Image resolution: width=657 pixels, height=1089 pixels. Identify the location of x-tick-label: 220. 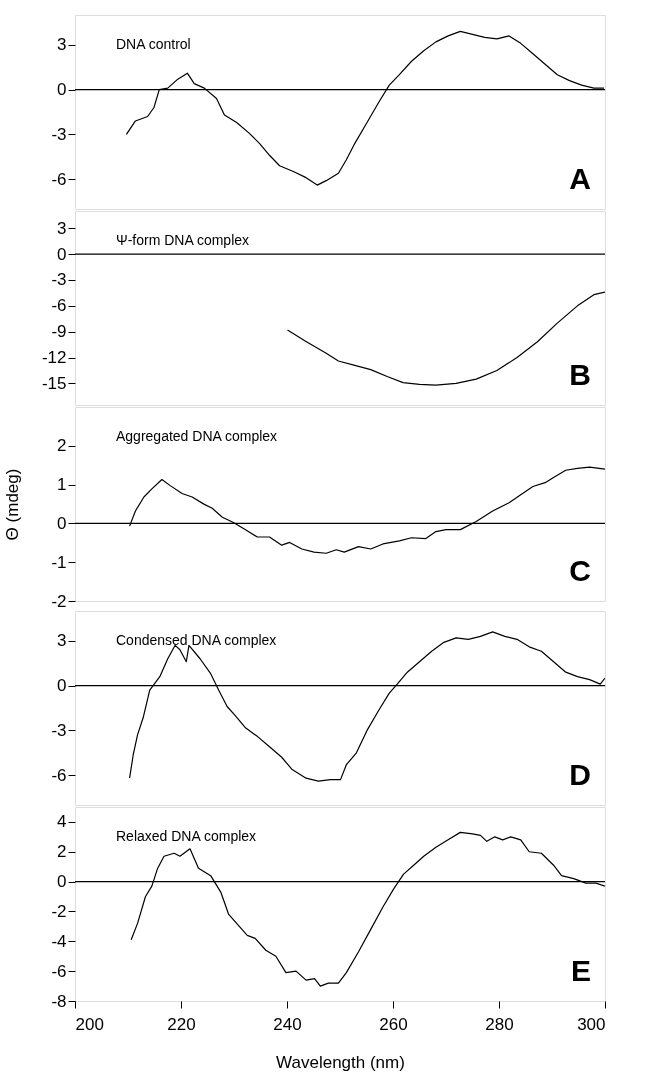
(181, 1024).